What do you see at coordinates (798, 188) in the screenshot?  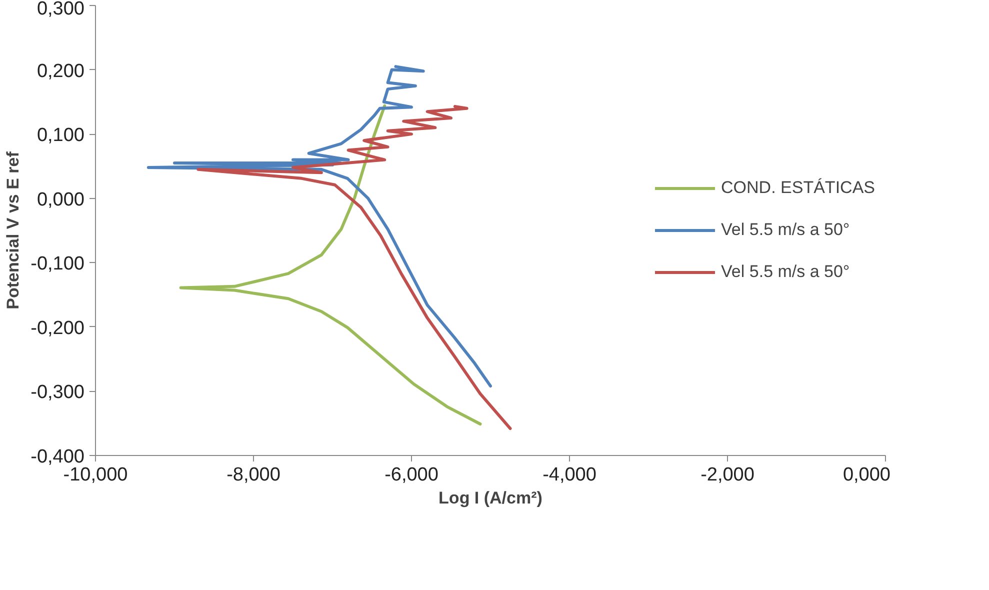 I see `legend-label: COND. ESTÁTICAS` at bounding box center [798, 188].